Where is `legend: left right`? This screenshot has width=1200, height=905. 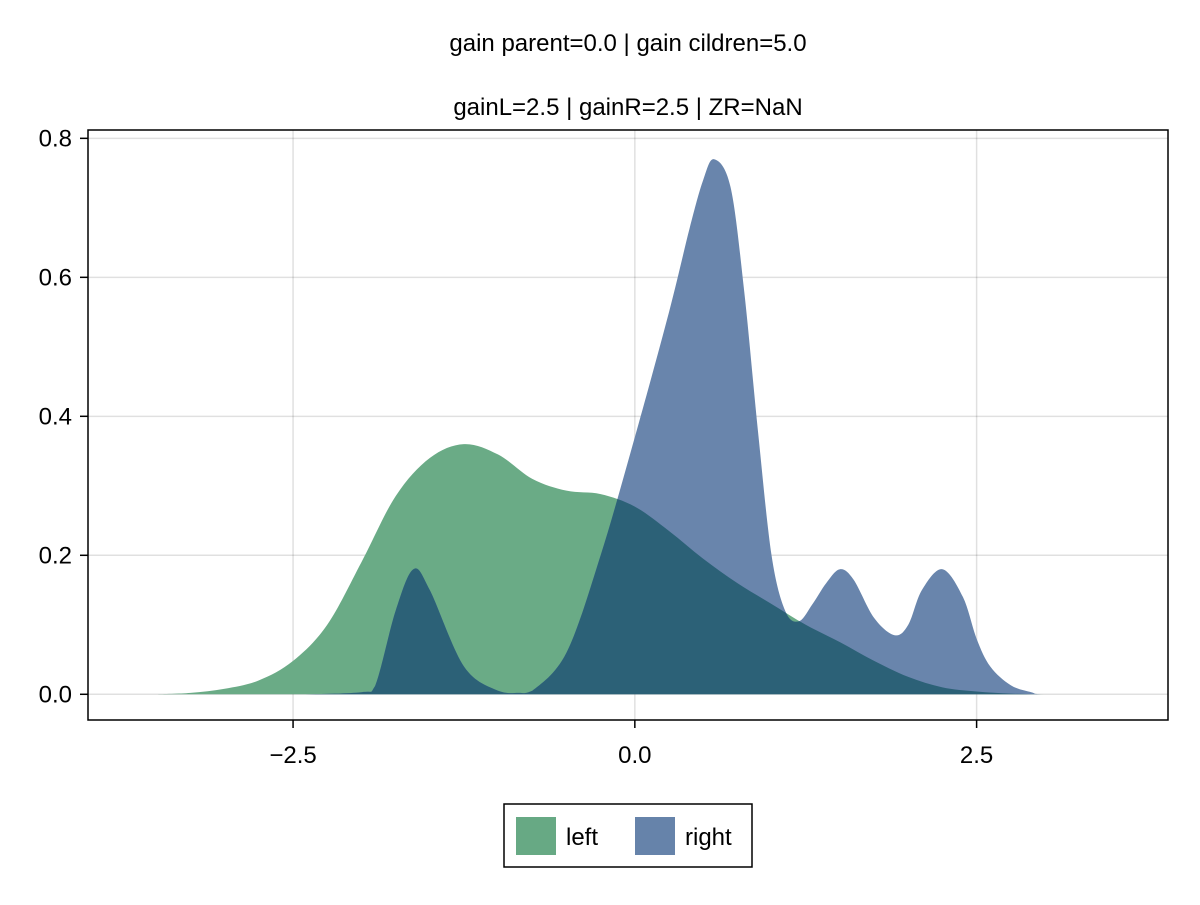 legend: left right is located at coordinates (628, 835).